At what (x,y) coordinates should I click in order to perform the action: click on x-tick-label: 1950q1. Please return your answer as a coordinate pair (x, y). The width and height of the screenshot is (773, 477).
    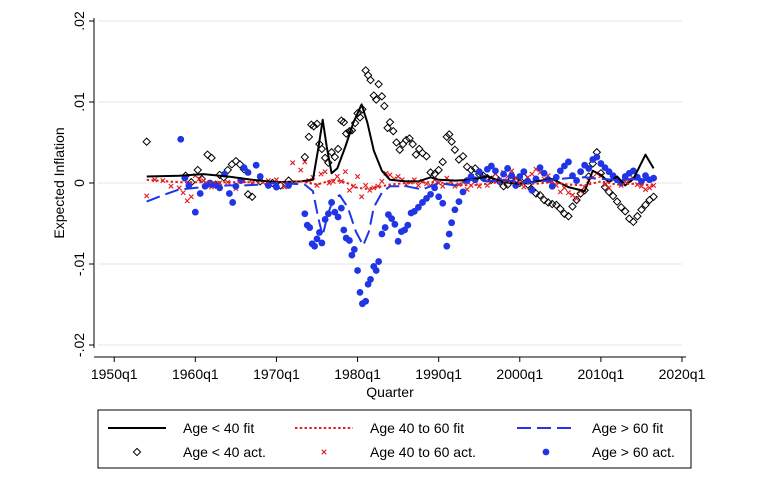
    Looking at the image, I should click on (114, 374).